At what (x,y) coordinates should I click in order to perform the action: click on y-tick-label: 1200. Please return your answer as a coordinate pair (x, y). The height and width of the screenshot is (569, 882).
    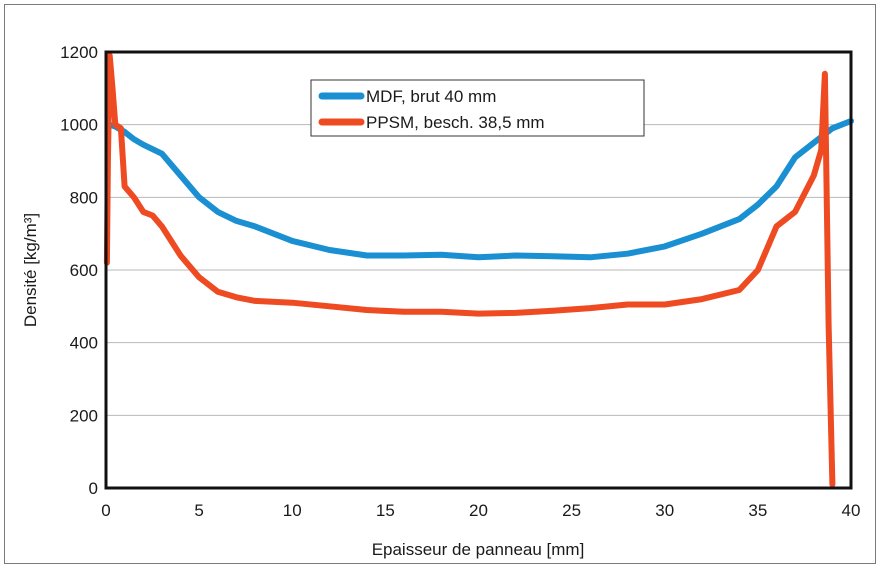
    Looking at the image, I should click on (79, 52).